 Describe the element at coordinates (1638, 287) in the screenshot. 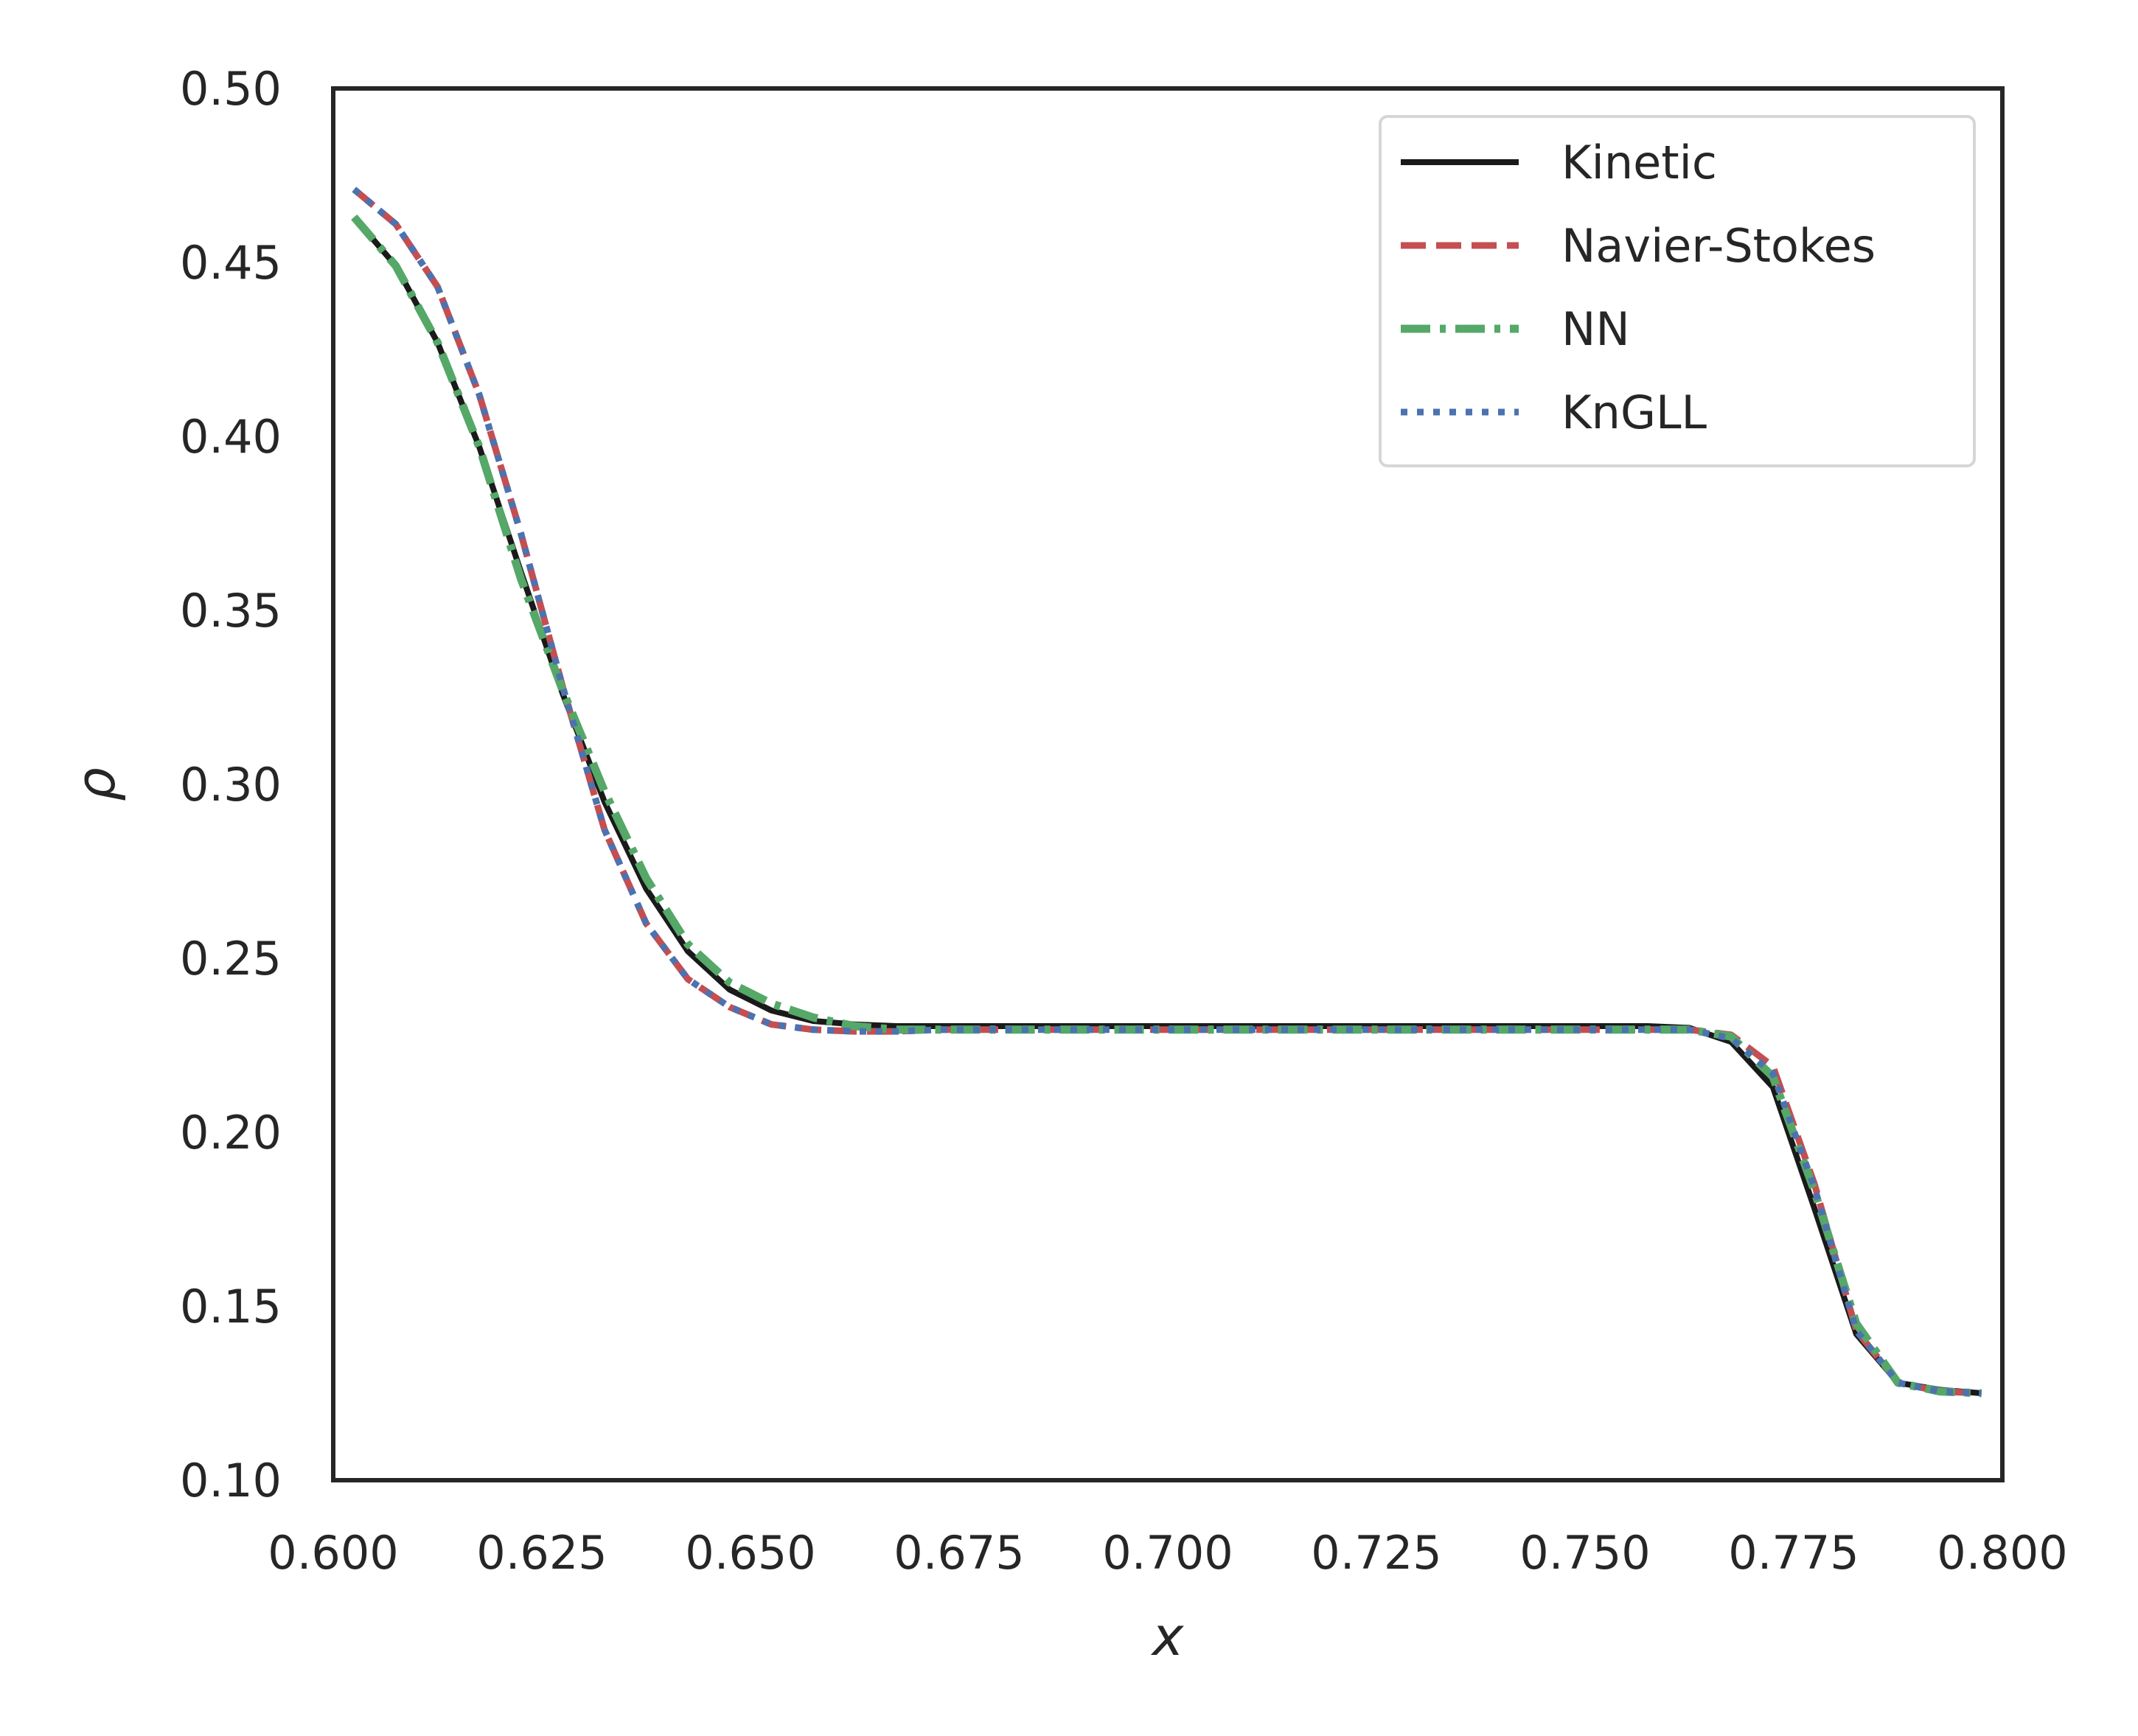

I see `legend-items: Kinetic Navier-Stokes NN KnGLL` at that location.